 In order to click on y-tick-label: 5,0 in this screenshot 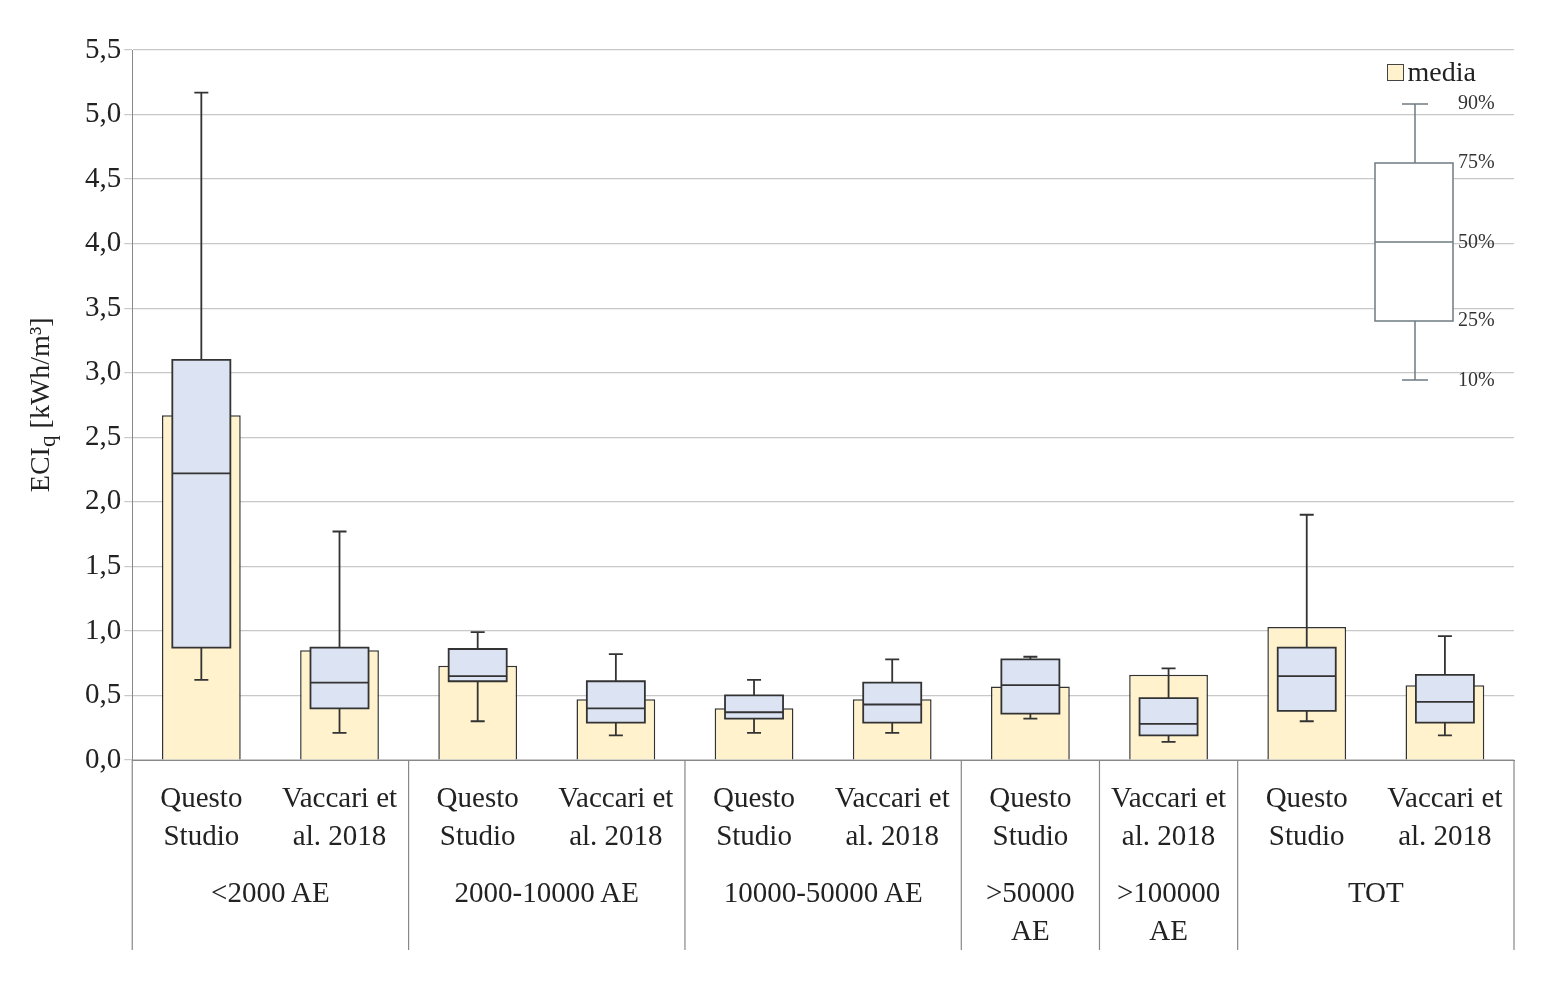, I will do `click(103, 112)`.